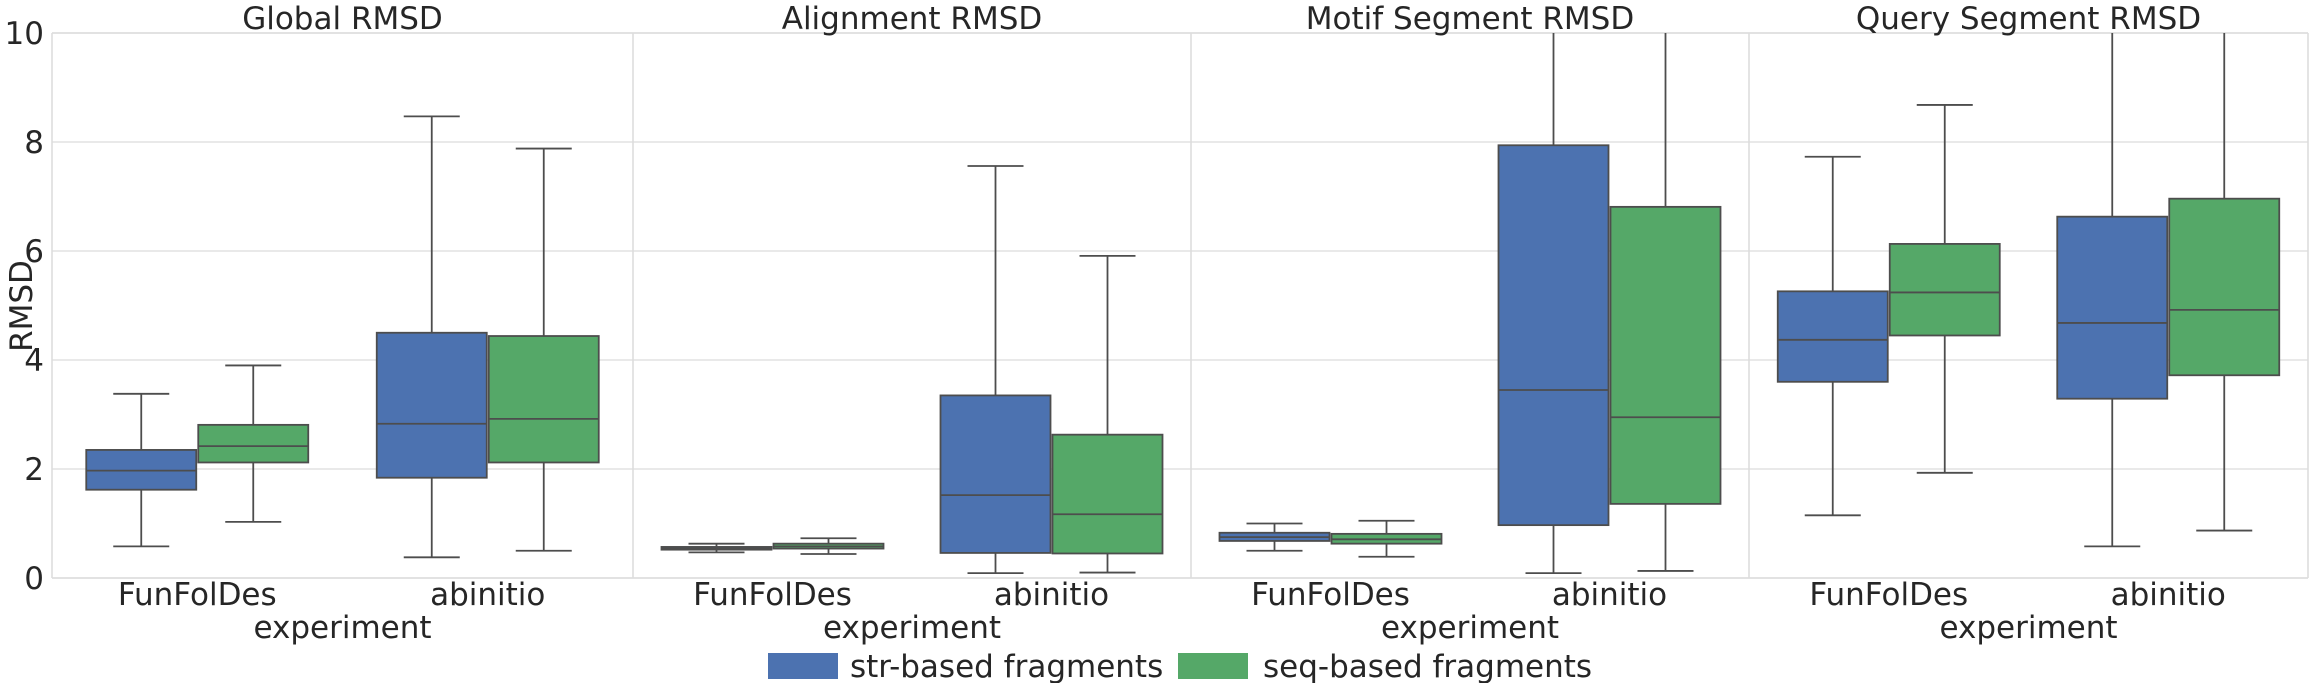 The height and width of the screenshot is (687, 2315). I want to click on panel-title: Motif Segment RMSD, so click(1470, 19).